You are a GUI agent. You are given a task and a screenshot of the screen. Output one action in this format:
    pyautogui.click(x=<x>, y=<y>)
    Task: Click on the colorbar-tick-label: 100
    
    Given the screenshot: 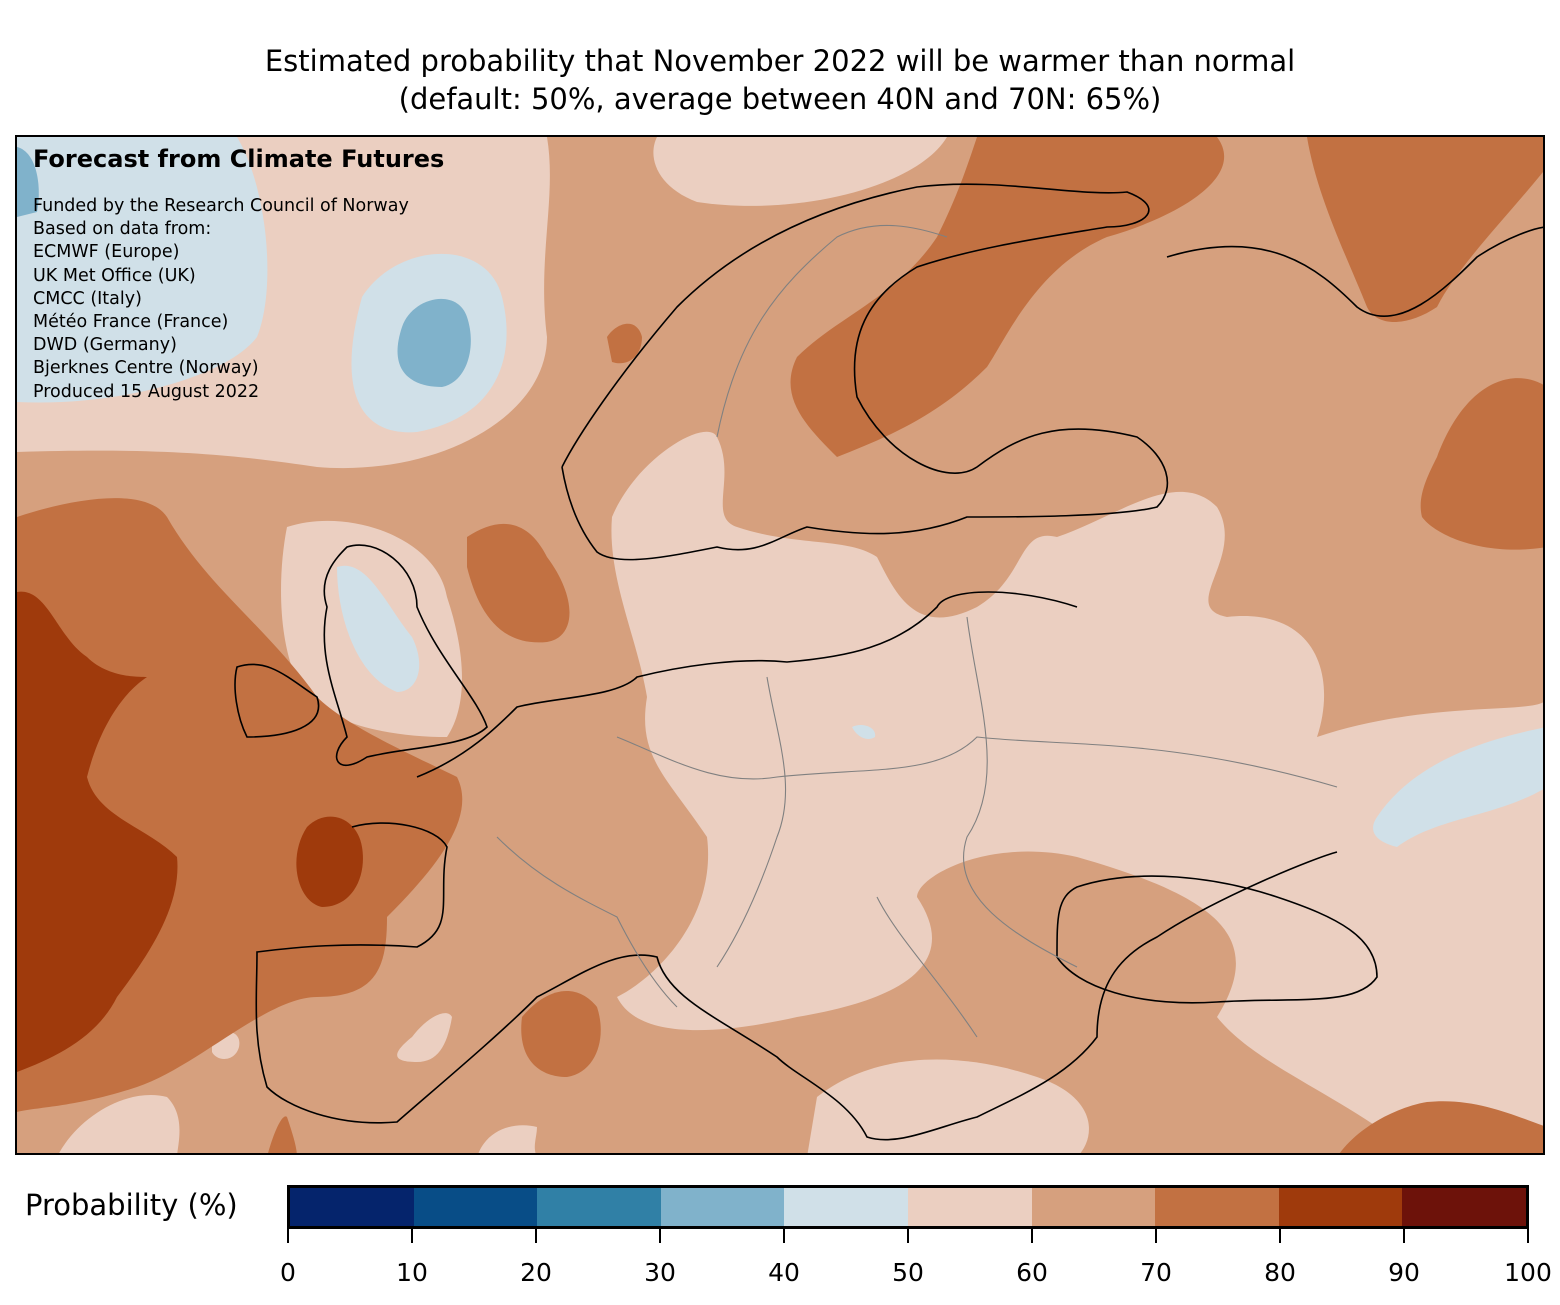 What is the action you would take?
    pyautogui.click(x=1528, y=1272)
    